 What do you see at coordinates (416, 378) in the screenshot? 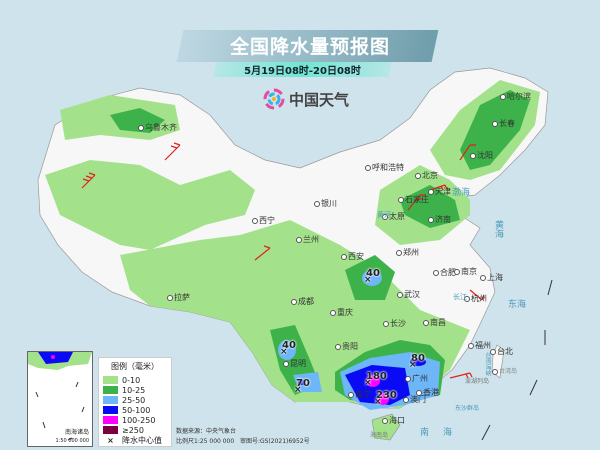
I see `city-label: 广州` at bounding box center [416, 378].